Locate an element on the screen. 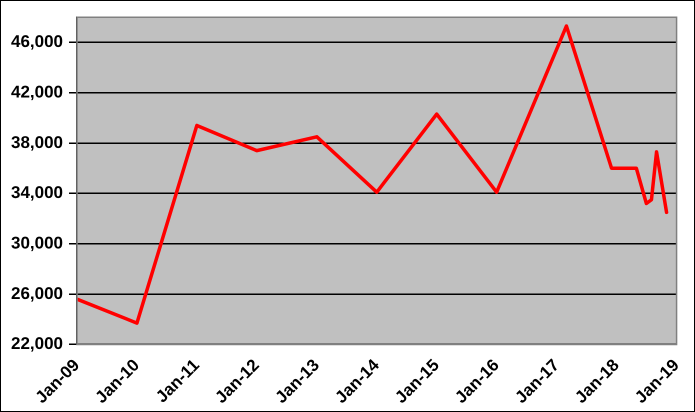  y-tick-label: 30,000 is located at coordinates (36, 242).